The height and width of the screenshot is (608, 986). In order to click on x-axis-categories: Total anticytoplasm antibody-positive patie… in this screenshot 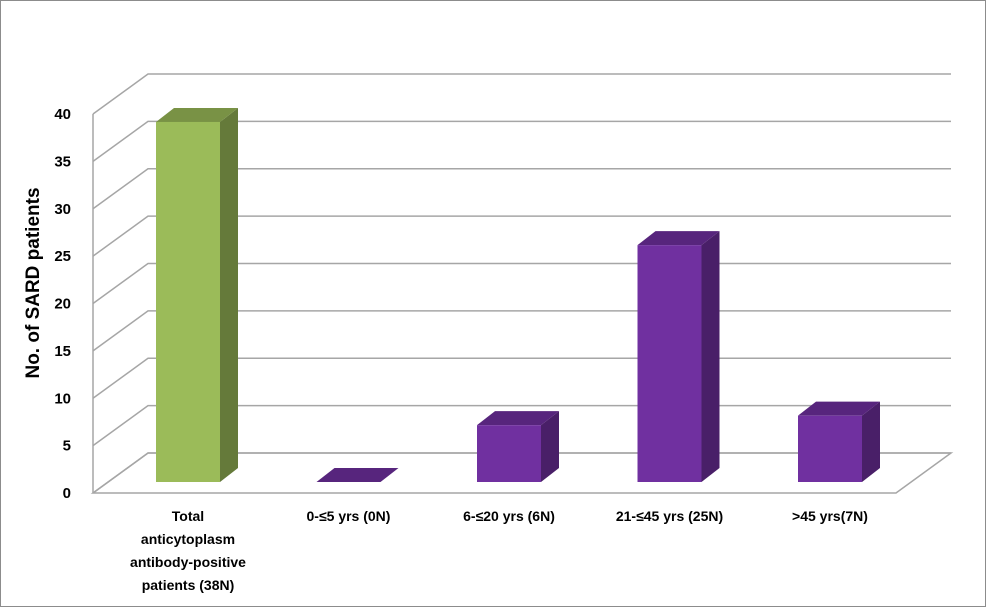, I will do `click(499, 550)`.